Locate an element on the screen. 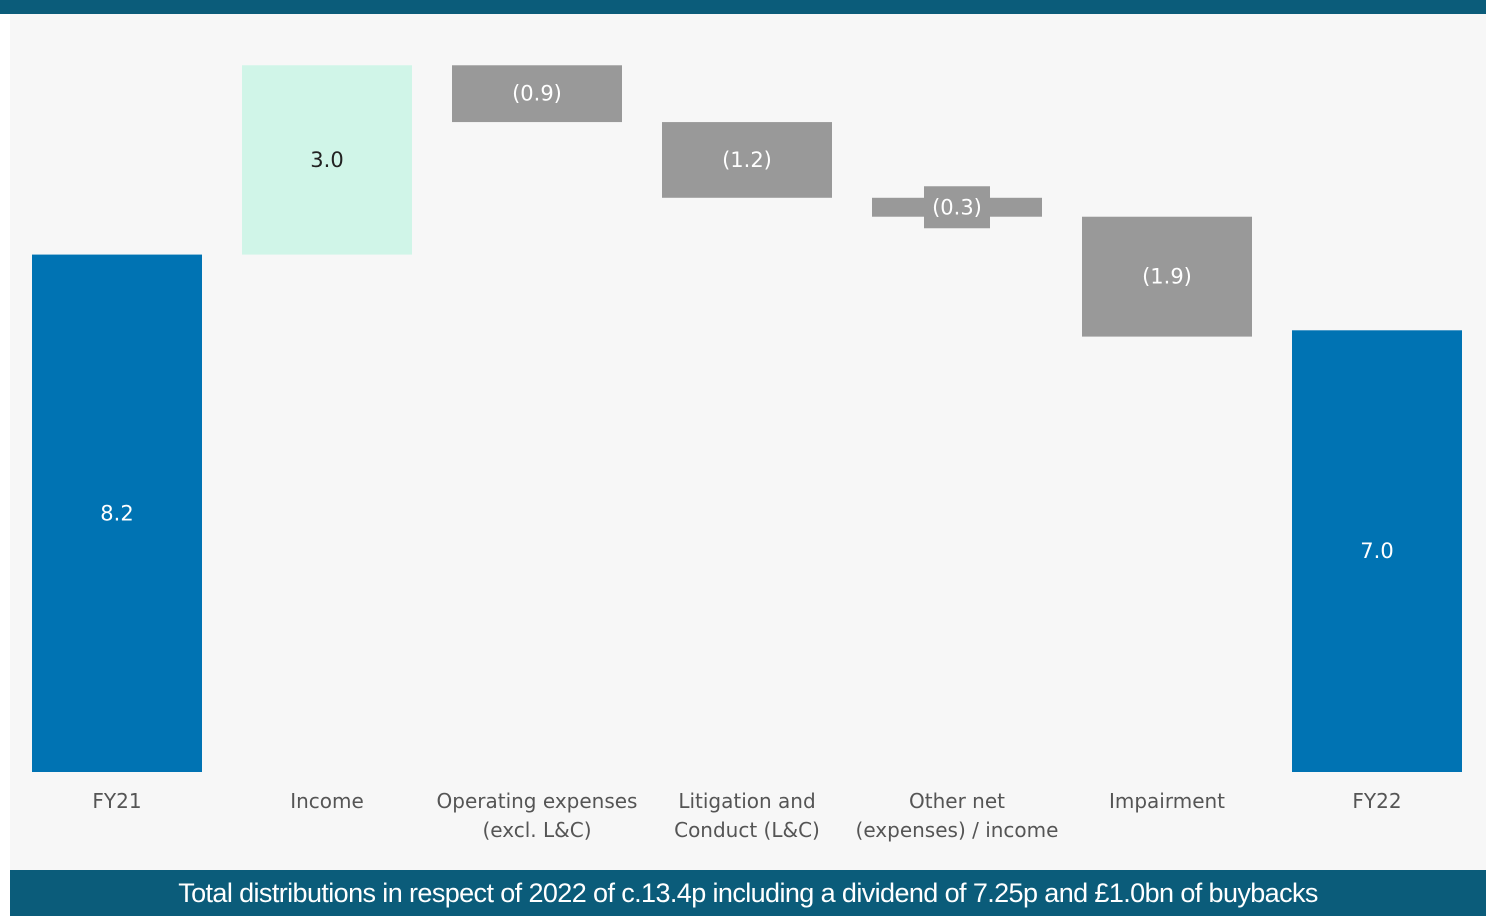 This screenshot has height=916, width=1490. data-label-1: 3.0 is located at coordinates (326, 160).